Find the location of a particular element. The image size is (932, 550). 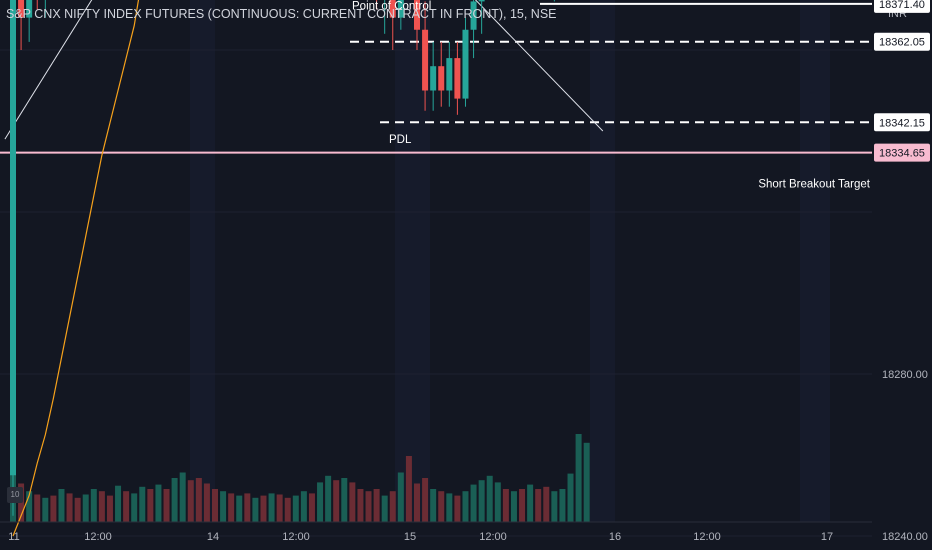

price-axis is located at coordinates (902, 275).